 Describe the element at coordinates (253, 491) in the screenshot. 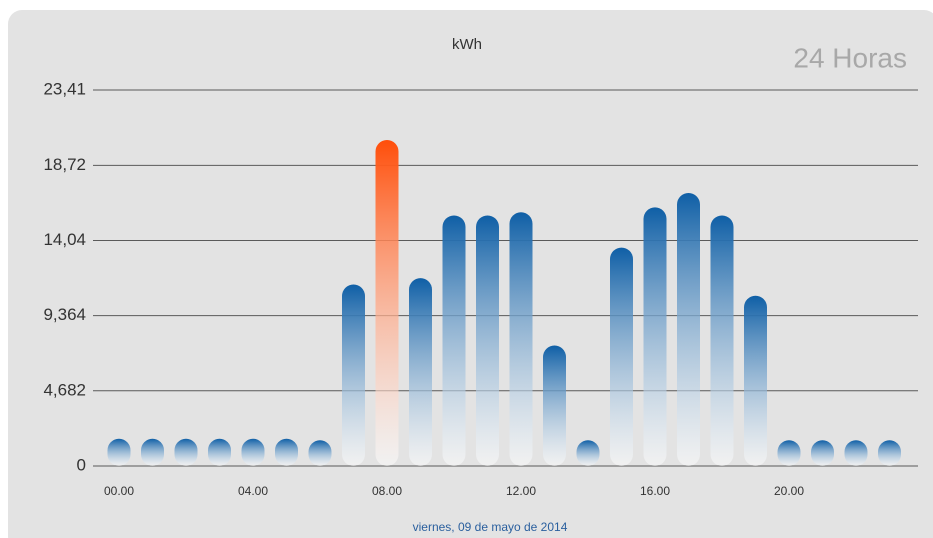

I see `x-tick-label: 04.00` at that location.